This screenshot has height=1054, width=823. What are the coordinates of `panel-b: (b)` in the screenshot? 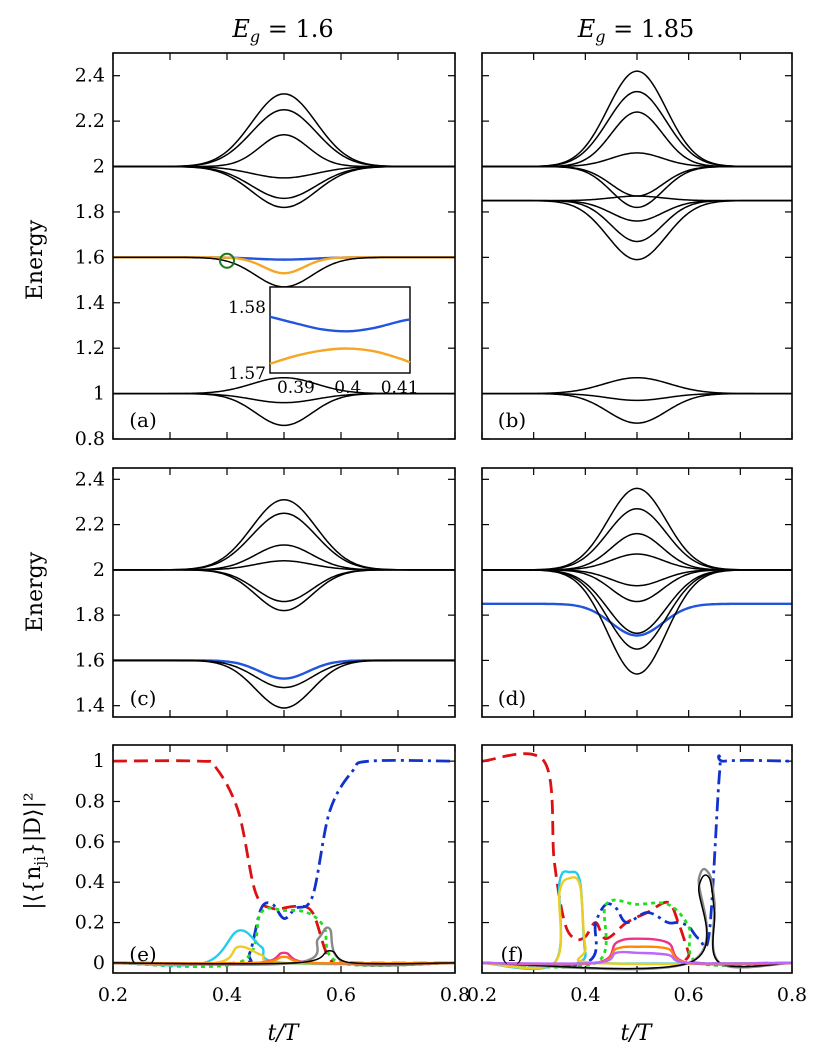 It's located at (637, 246).